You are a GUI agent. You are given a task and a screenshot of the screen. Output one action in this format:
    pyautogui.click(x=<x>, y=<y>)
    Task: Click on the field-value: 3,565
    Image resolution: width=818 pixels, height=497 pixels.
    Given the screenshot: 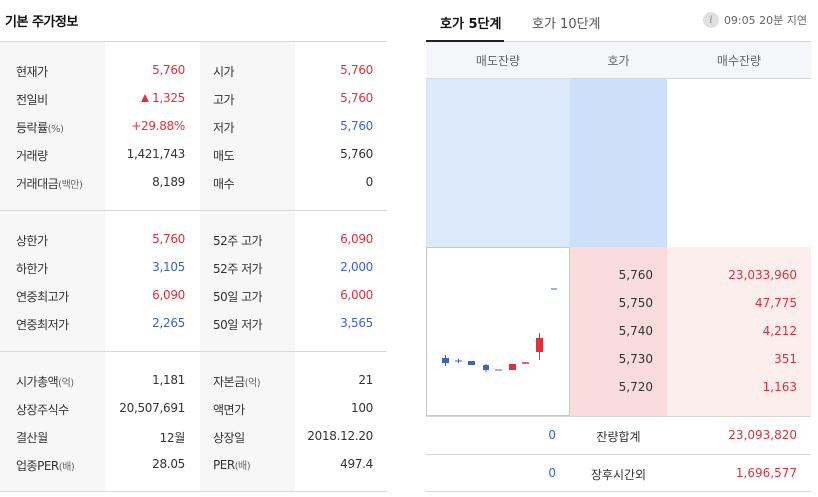 What is the action you would take?
    pyautogui.click(x=356, y=323)
    